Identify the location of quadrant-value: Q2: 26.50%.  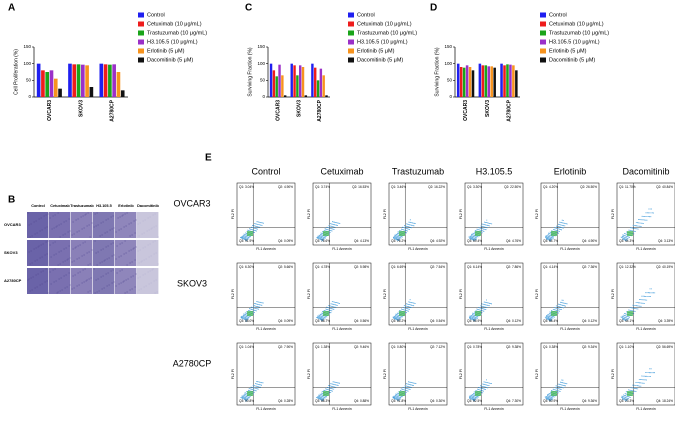
(588, 187).